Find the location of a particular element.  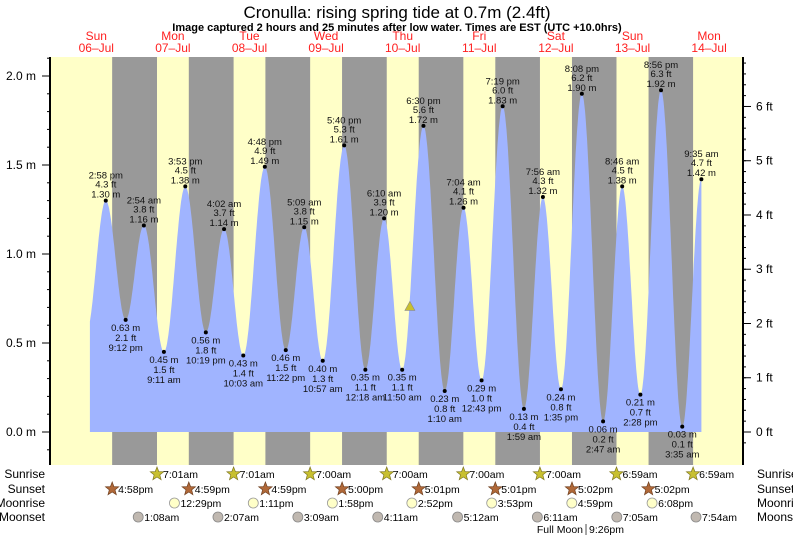

tide-height-ft: 0.2 ft is located at coordinates (603, 439).